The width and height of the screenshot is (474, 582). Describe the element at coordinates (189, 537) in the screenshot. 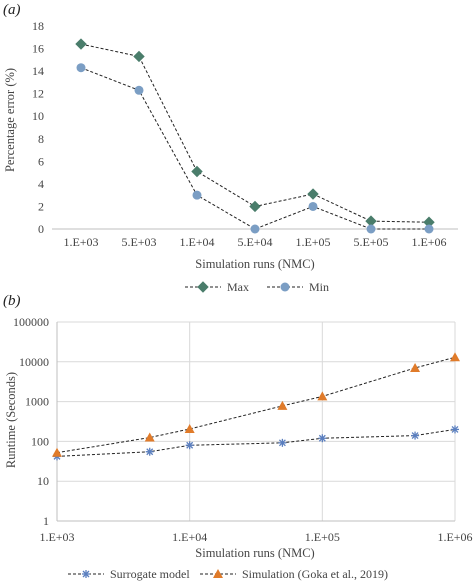

I see `x-tick-label-b: 1.E+04` at that location.